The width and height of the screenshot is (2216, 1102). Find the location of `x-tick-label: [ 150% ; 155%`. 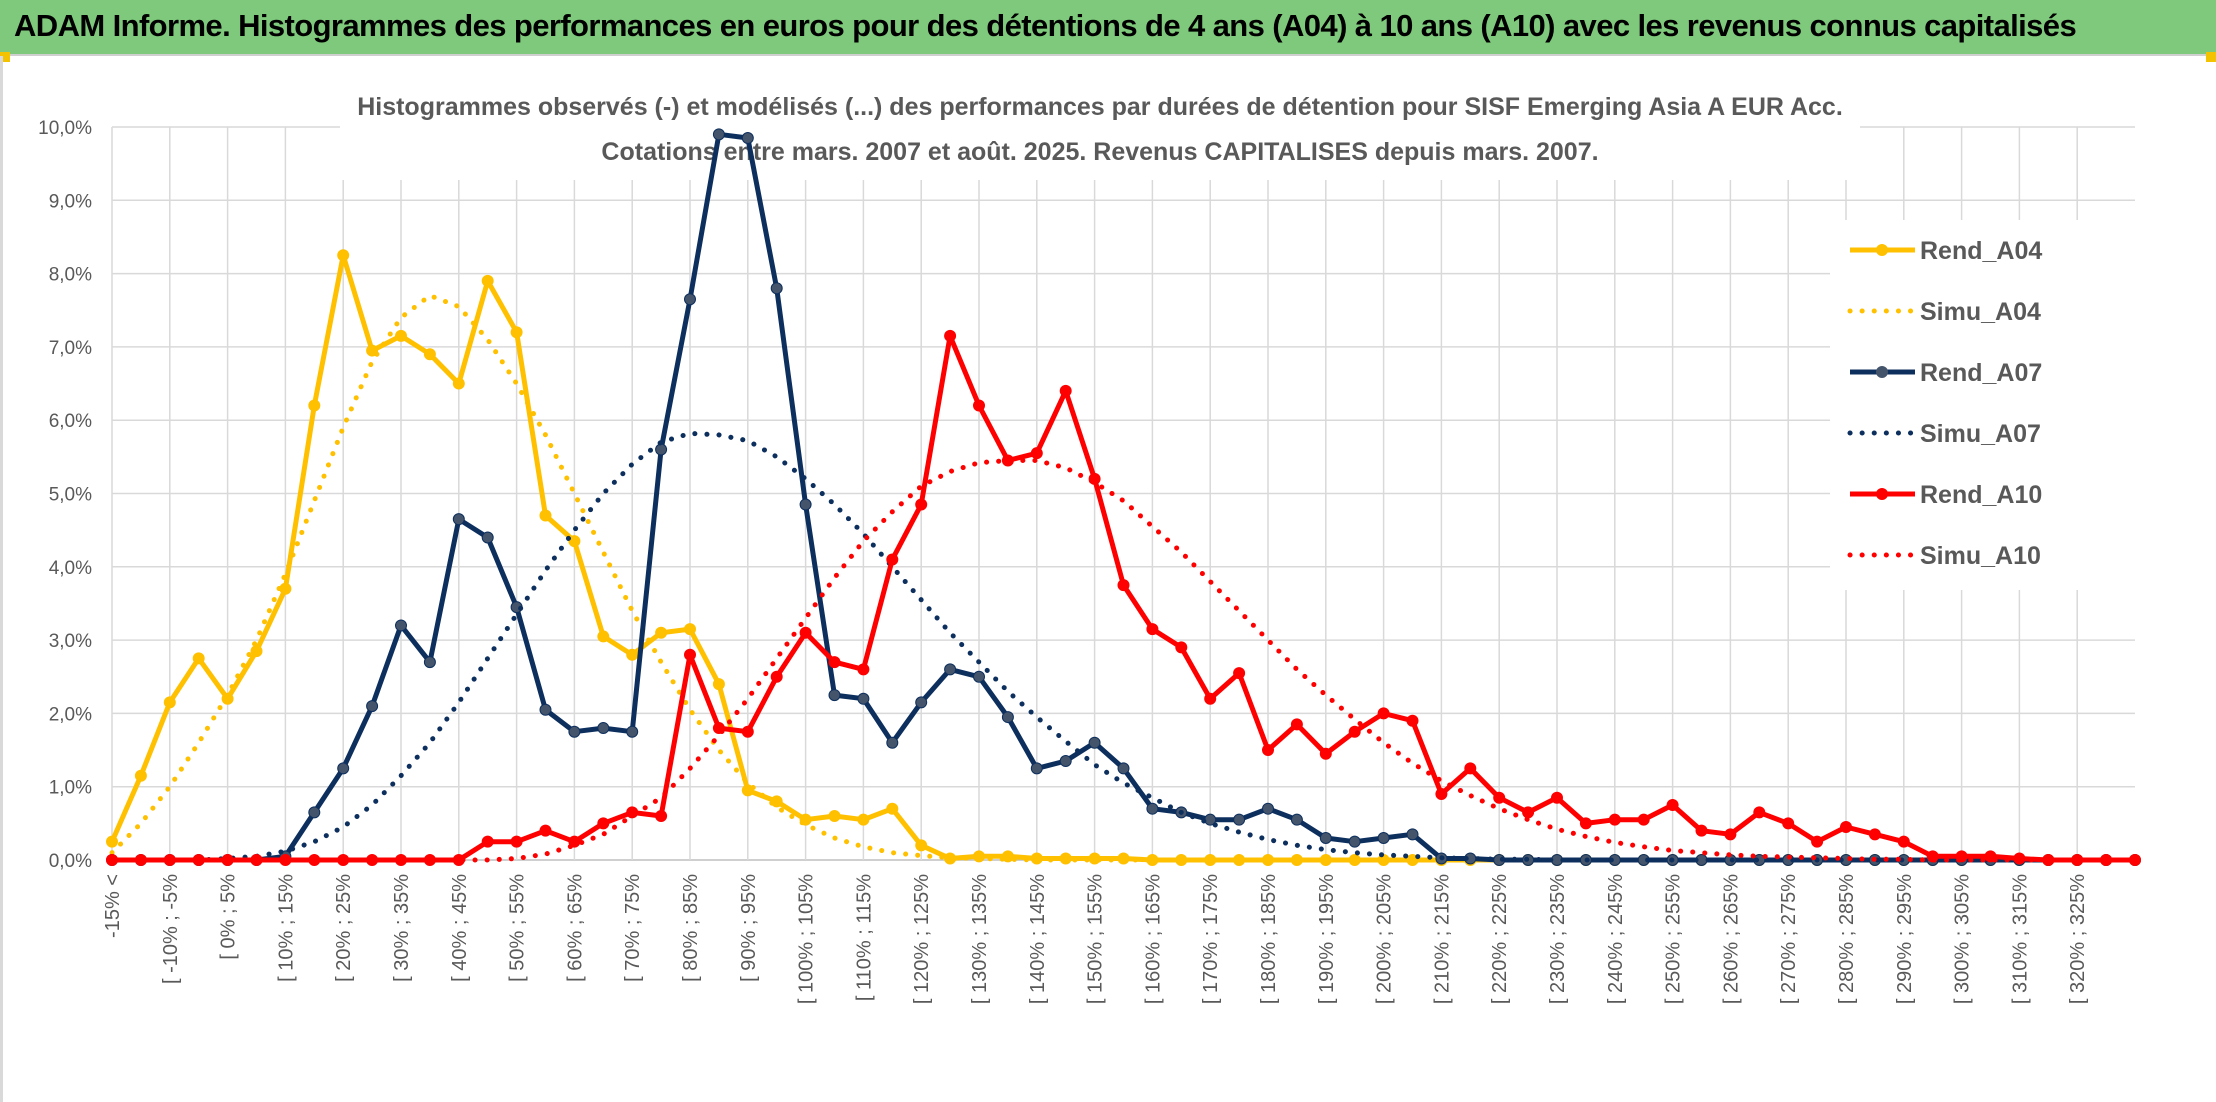

x-tick-label: [ 150% ; 155% is located at coordinates (1096, 939).